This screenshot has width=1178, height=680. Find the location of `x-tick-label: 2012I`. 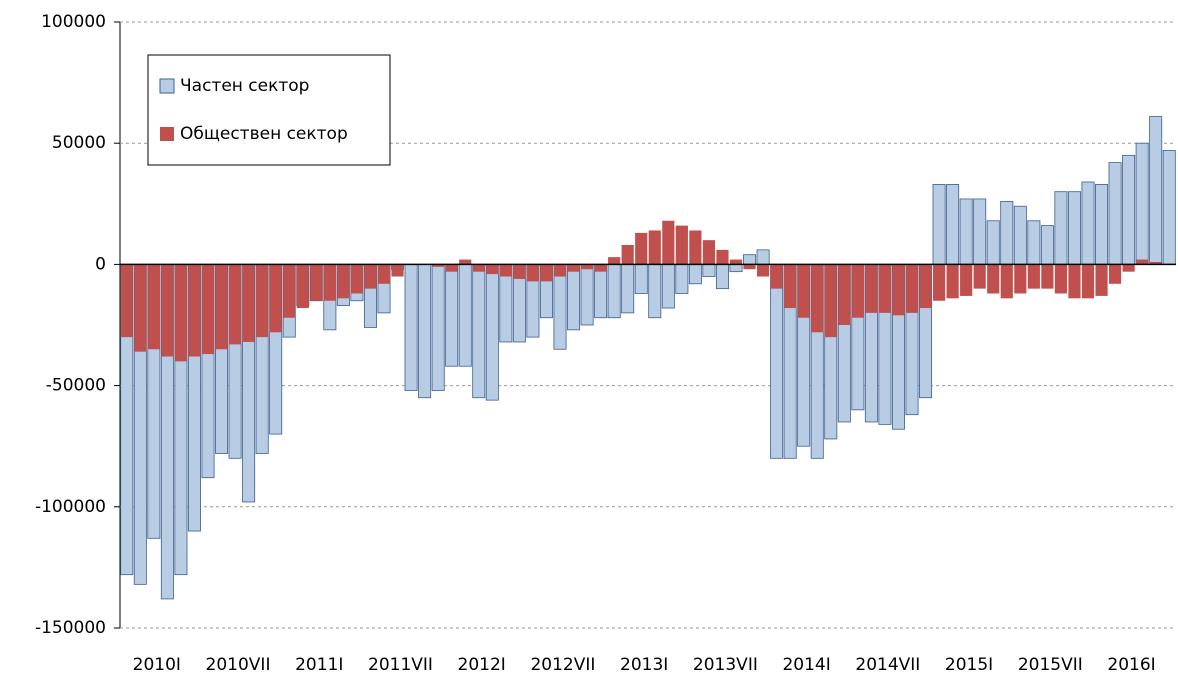

x-tick-label: 2012I is located at coordinates (482, 665).